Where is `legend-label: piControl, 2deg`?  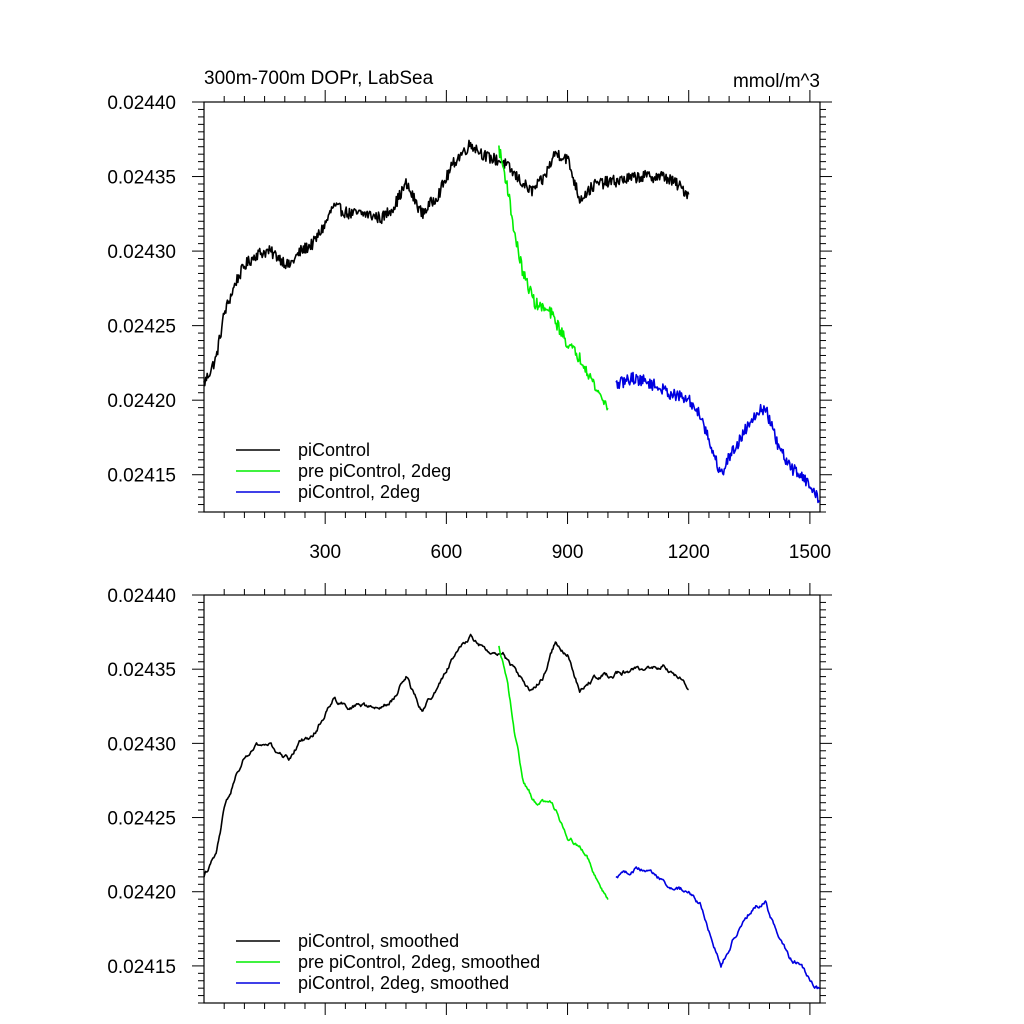 legend-label: piControl, 2deg is located at coordinates (359, 492).